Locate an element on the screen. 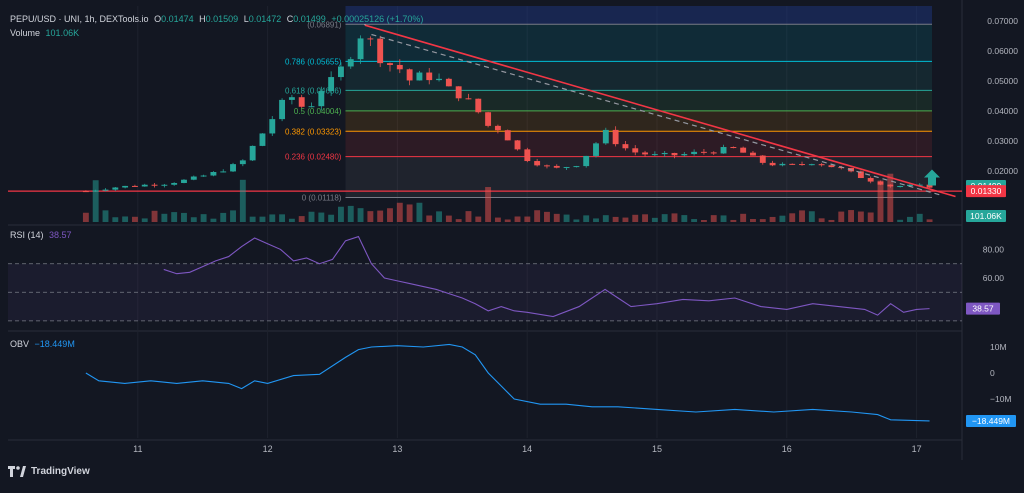 The width and height of the screenshot is (1024, 493). volume-label: Volume is located at coordinates (25, 33).